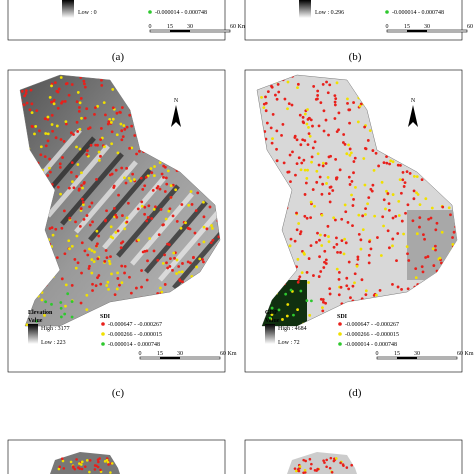 The image size is (474, 474). I want to click on terrain-ridge, so click(120, 205).